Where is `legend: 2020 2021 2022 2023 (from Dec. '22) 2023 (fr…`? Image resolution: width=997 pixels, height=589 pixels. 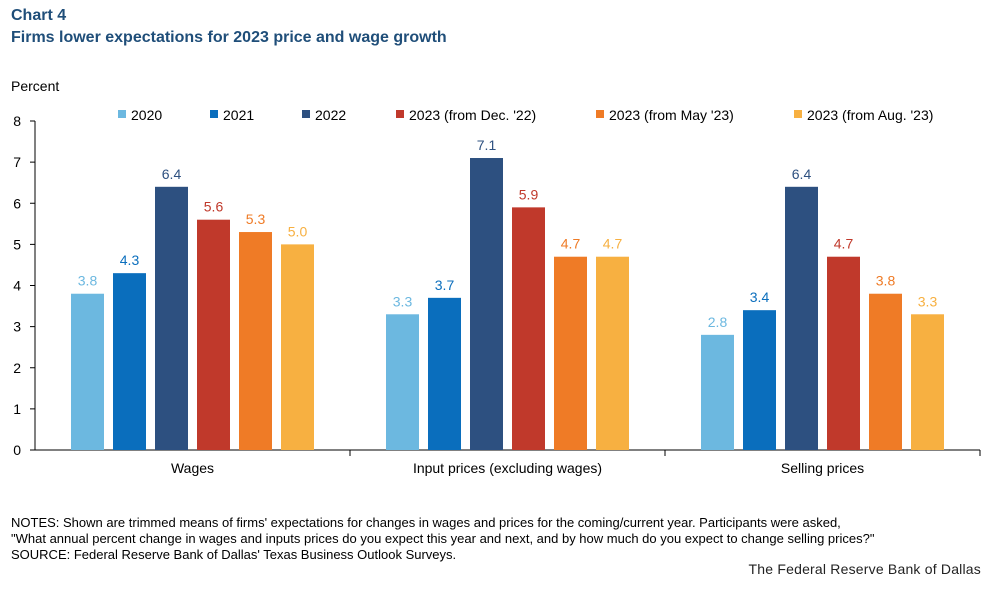 legend: 2020 2021 2022 2023 (from Dec. '22) 2023 (fr… is located at coordinates (525, 115).